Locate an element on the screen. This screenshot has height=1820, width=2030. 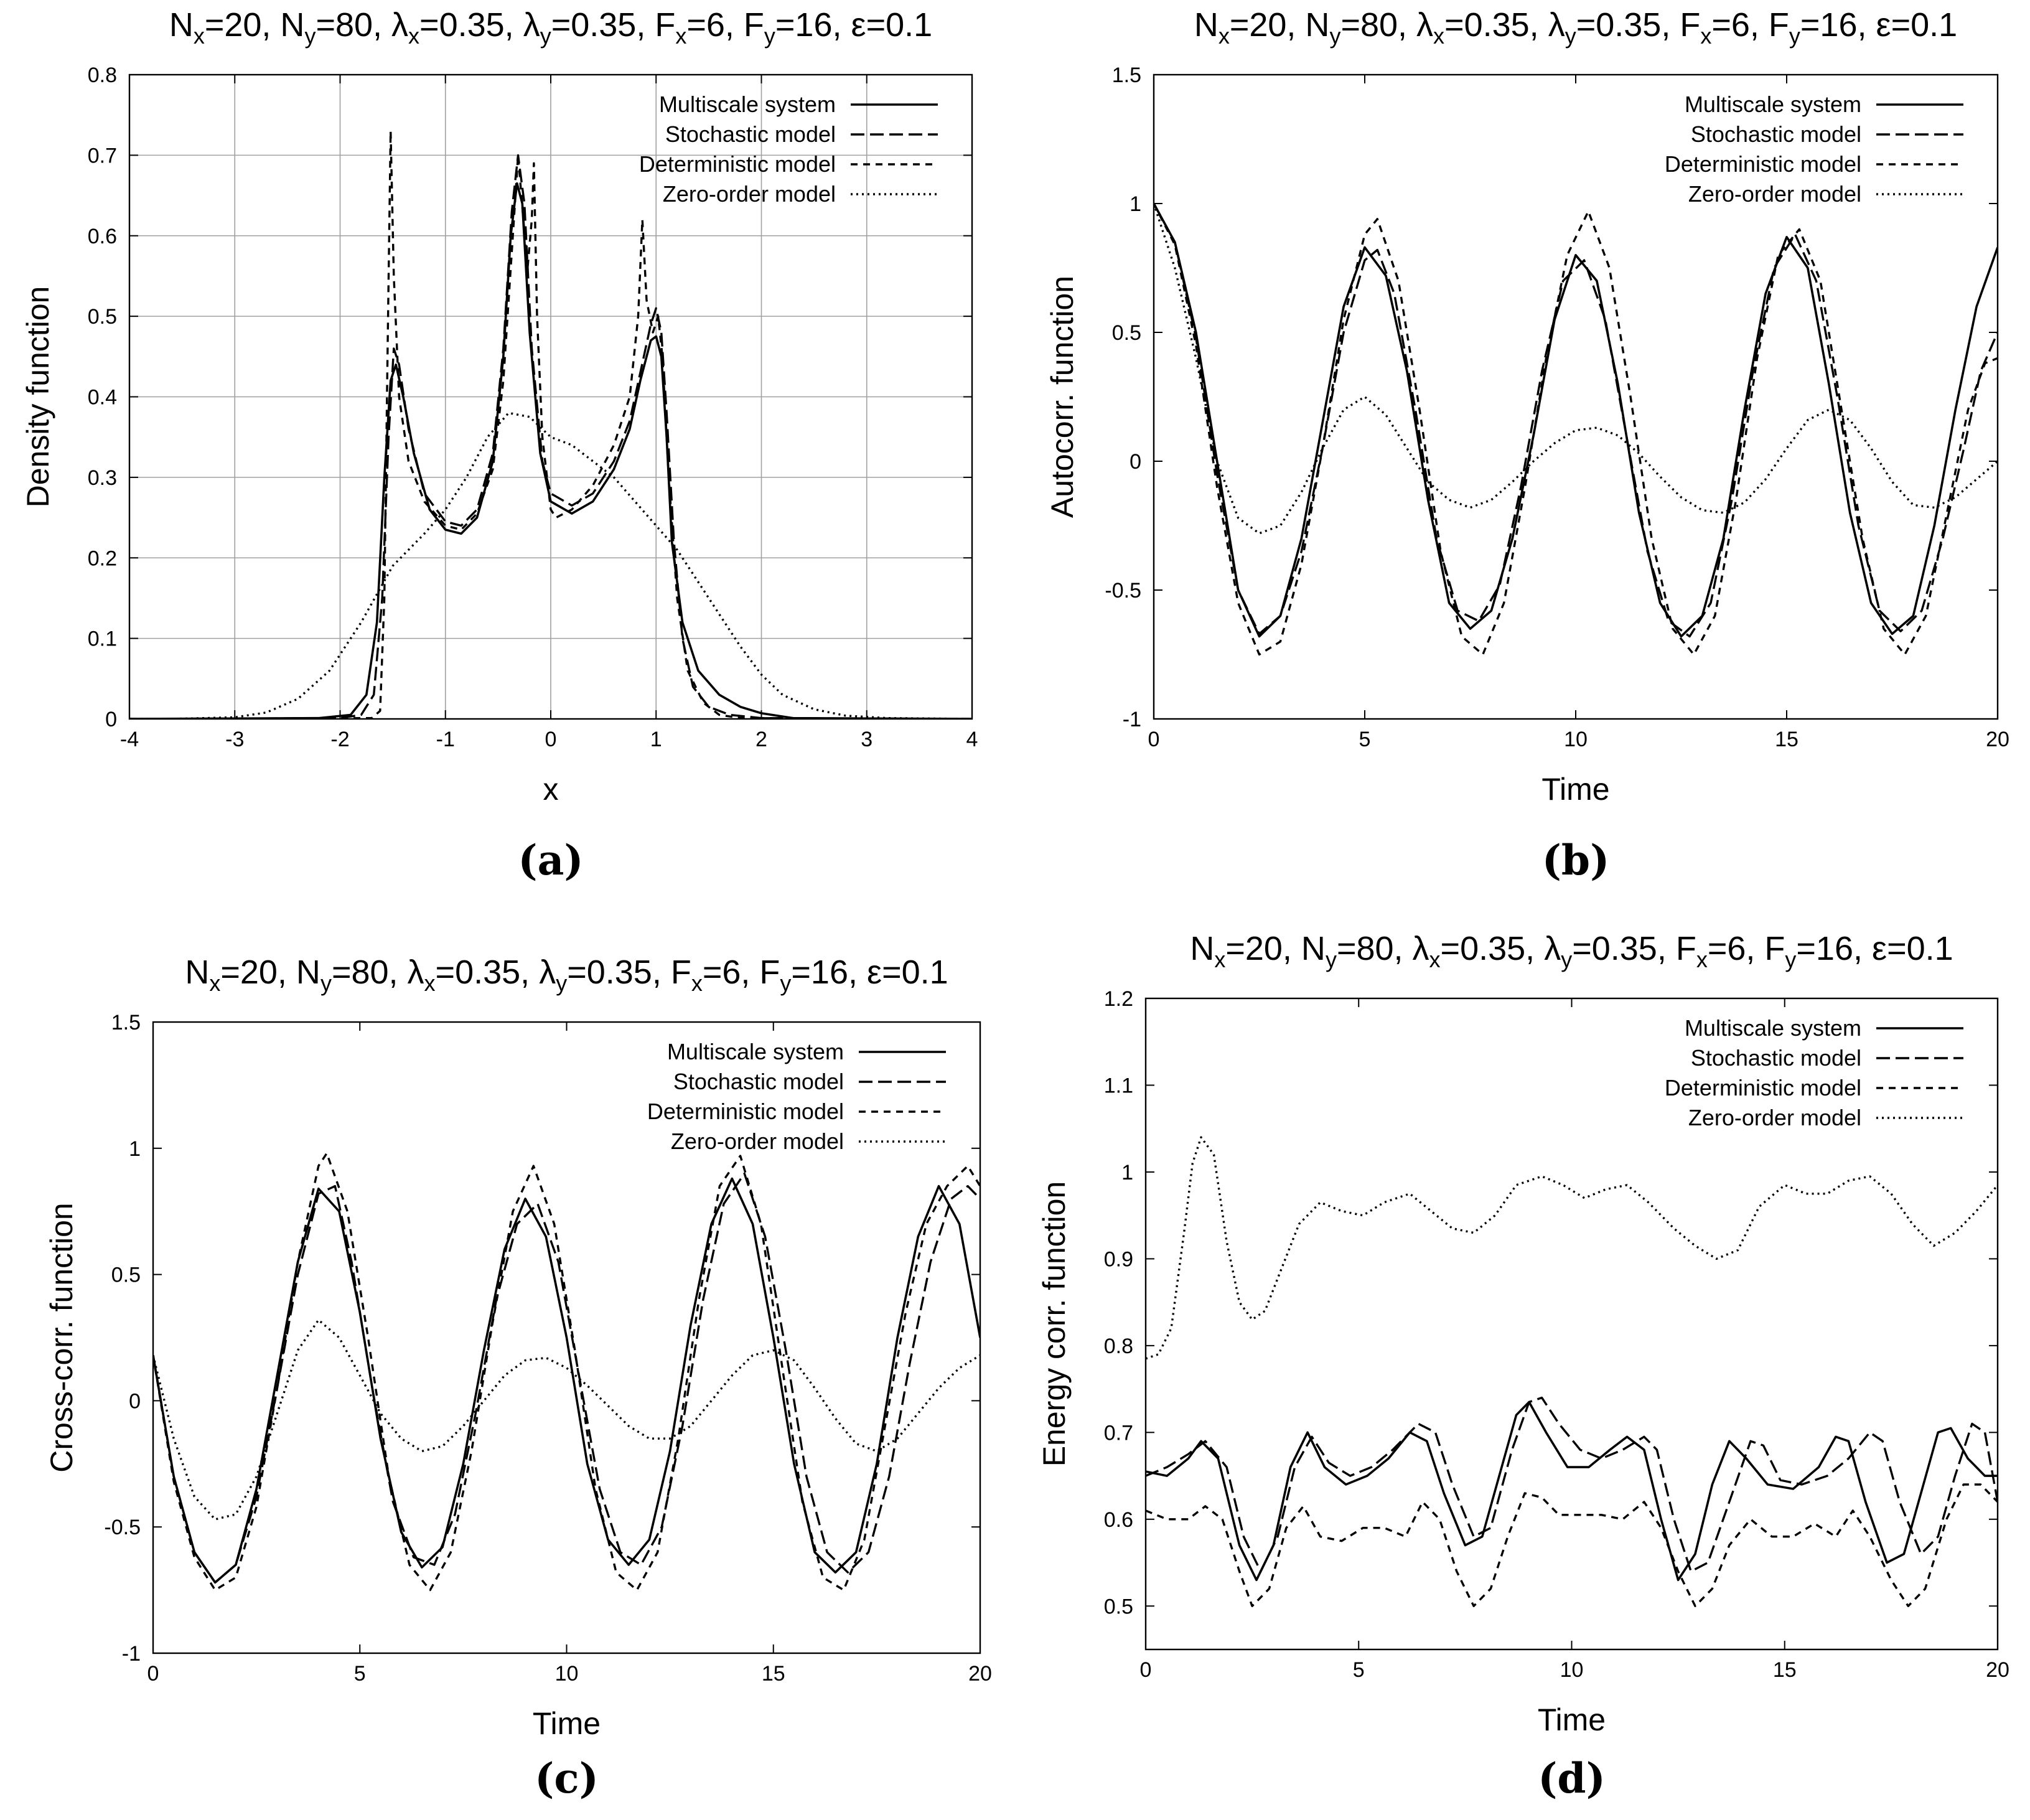
y-tick-label: 0.9 is located at coordinates (1119, 1259).